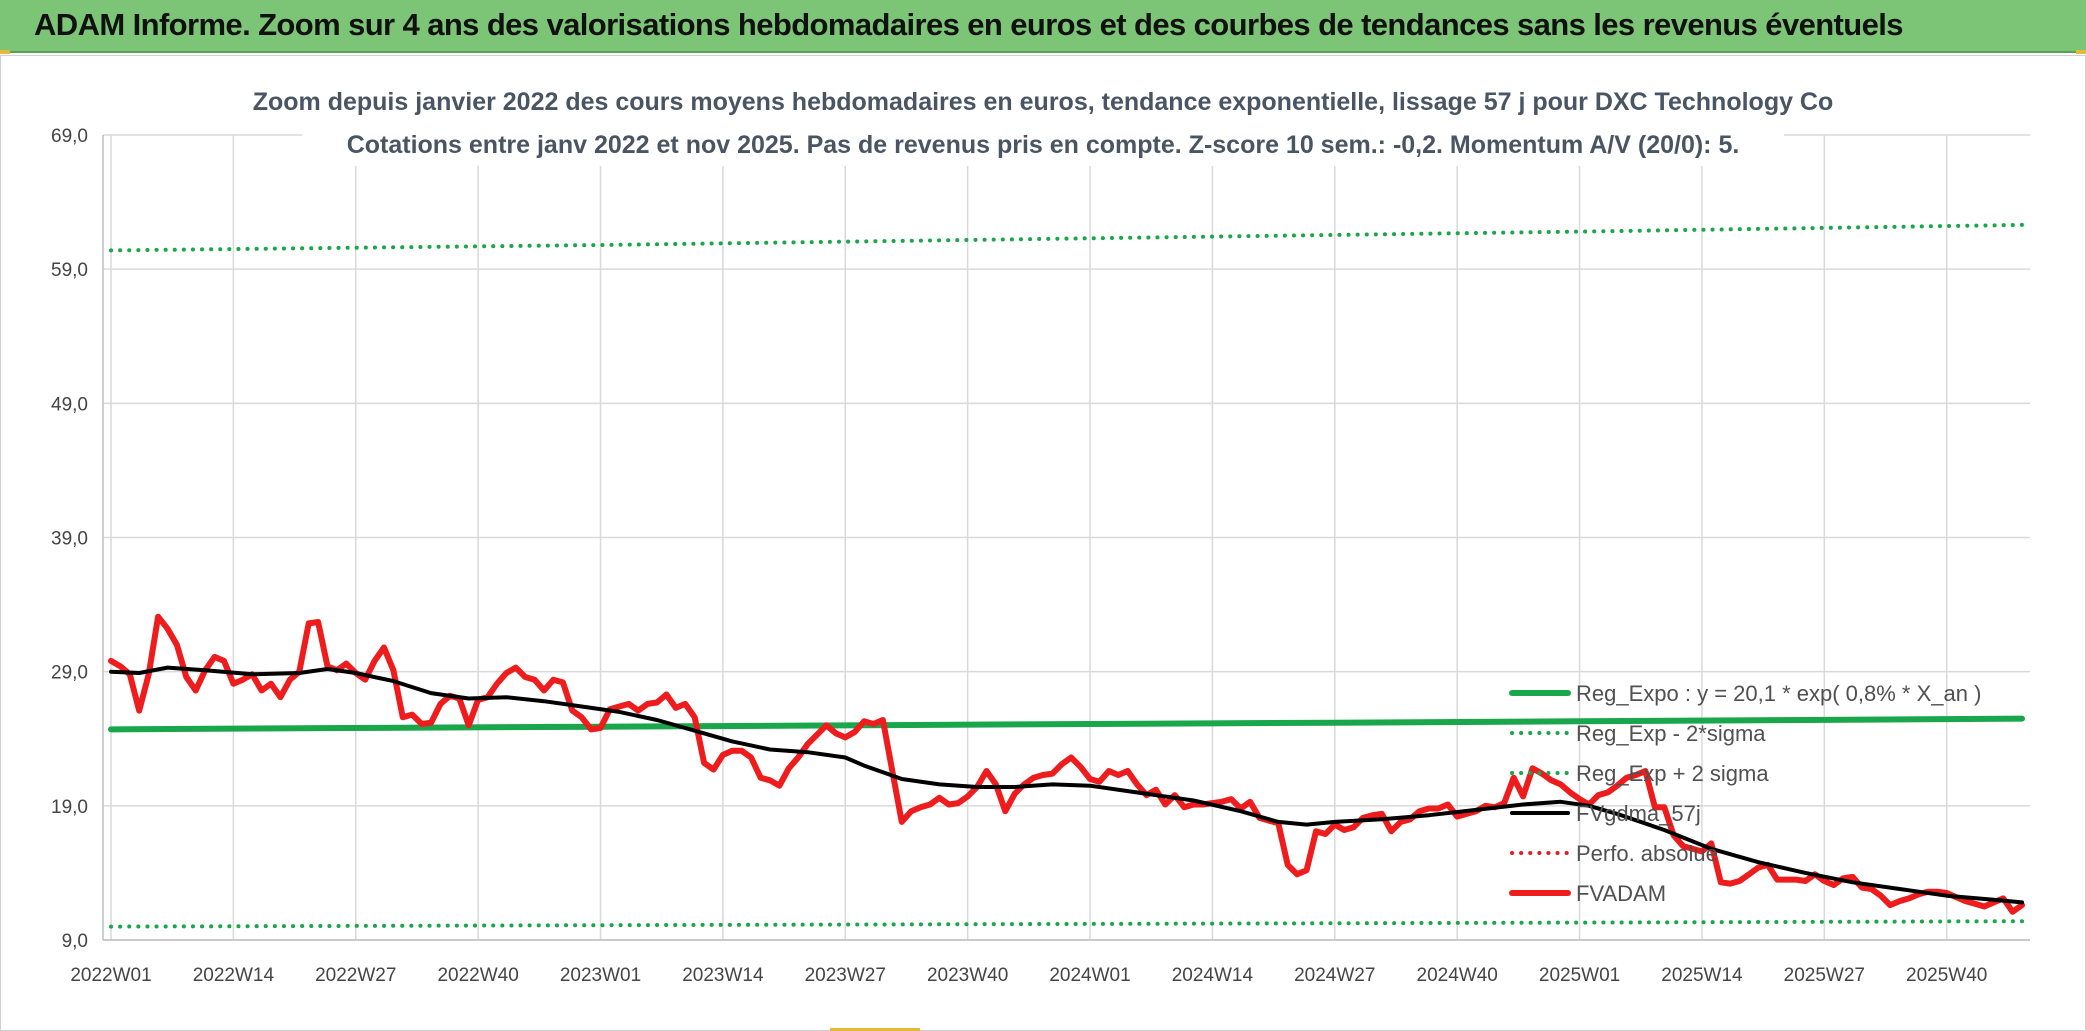 The image size is (2086, 1031). Describe the element at coordinates (2081, 52) in the screenshot. I see `header-corner-right` at that location.